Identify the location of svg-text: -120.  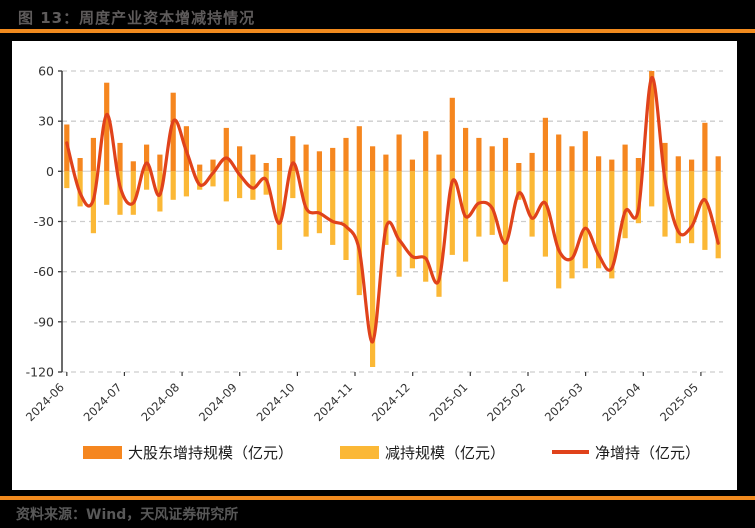
(40, 372).